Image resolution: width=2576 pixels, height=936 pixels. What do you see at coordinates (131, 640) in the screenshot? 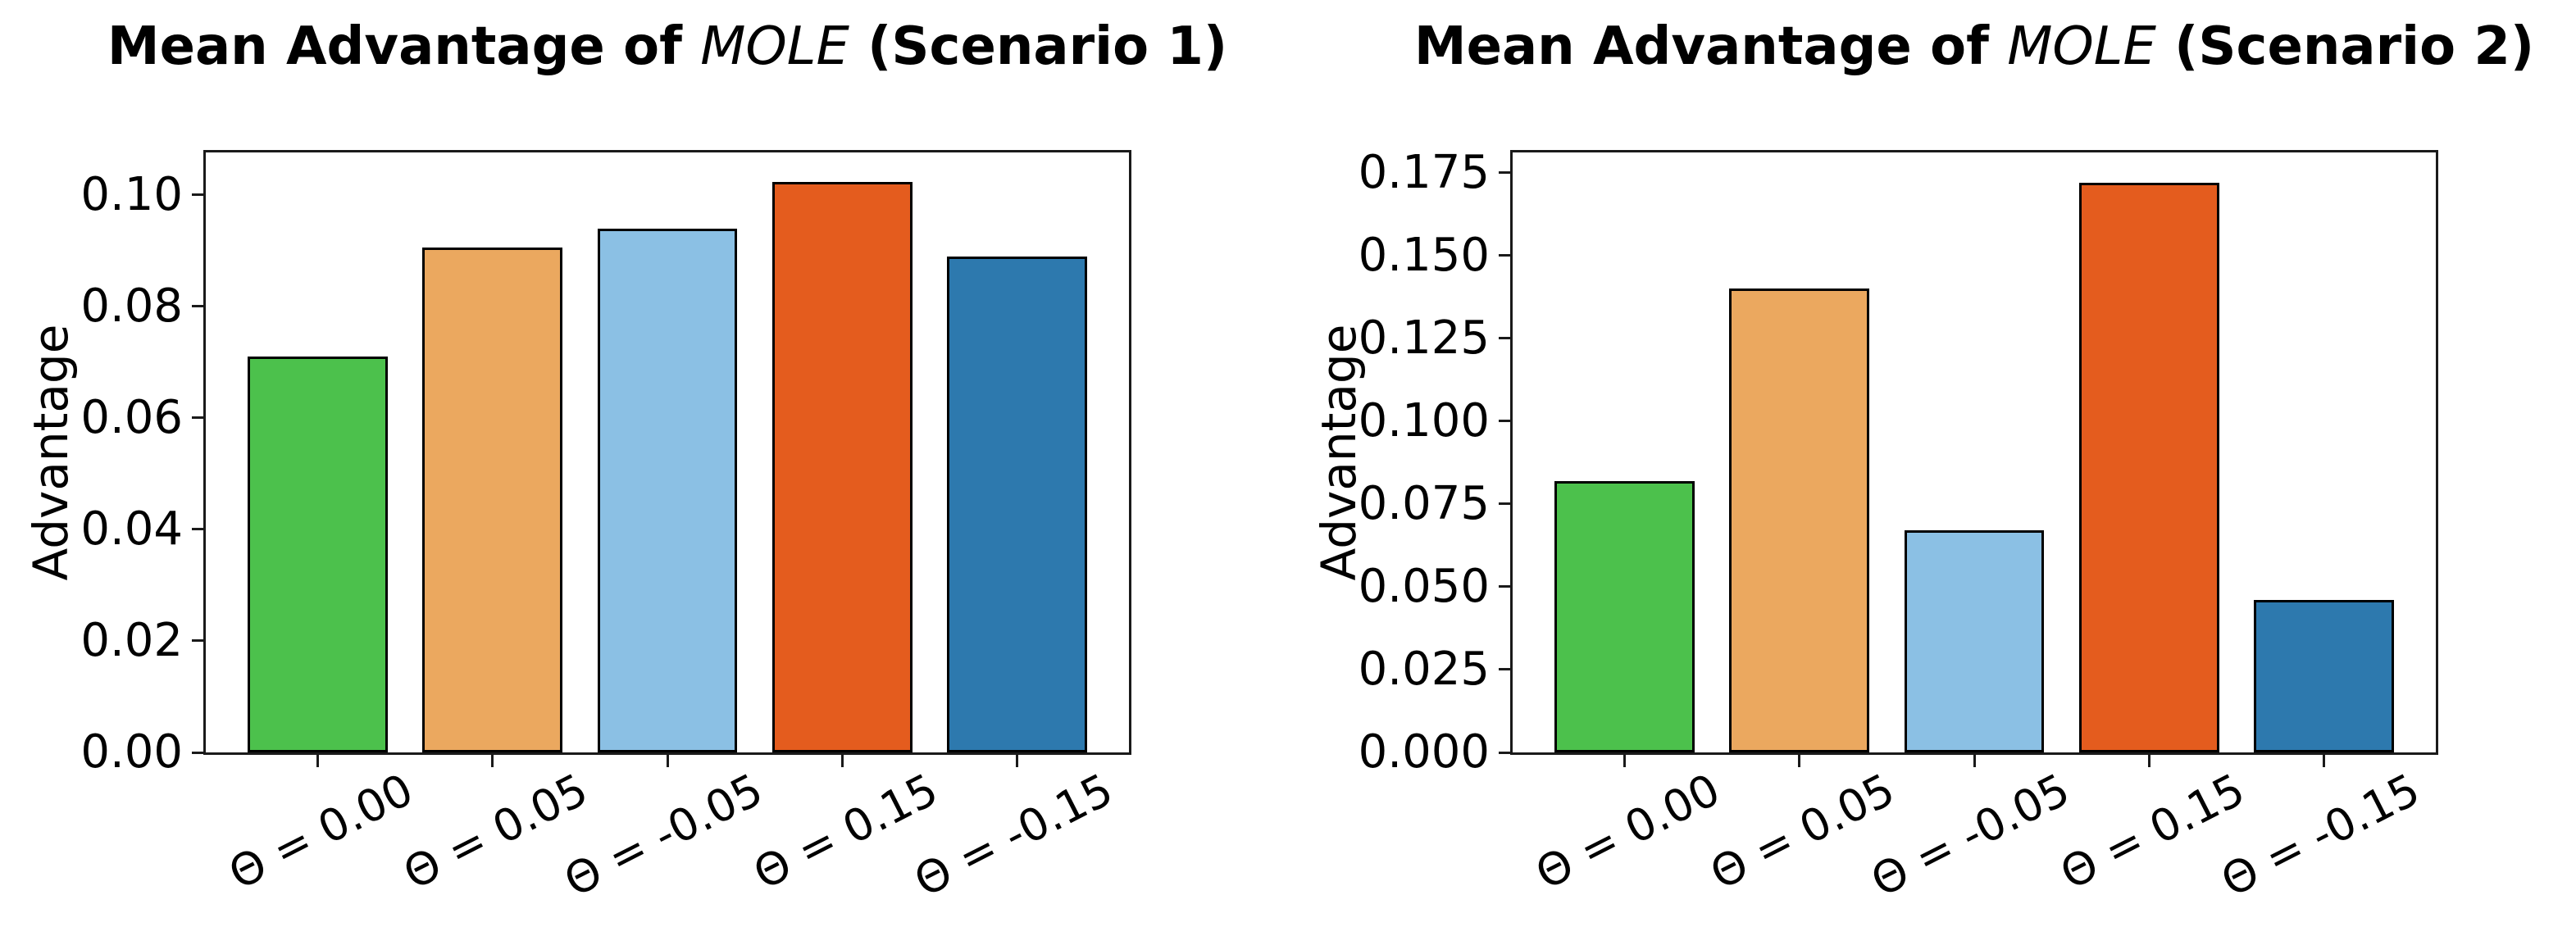
I see `y-tick-label: 0.02` at bounding box center [131, 640].